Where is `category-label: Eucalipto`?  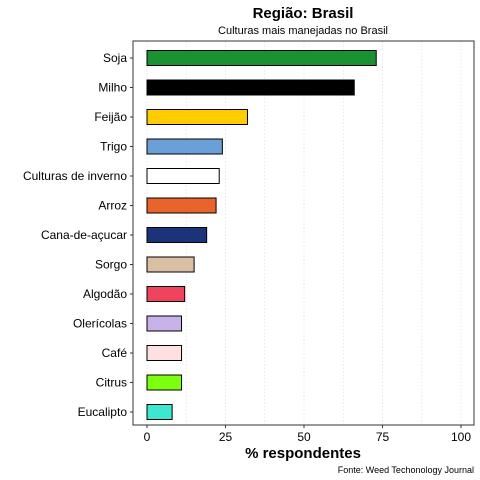 category-label: Eucalipto is located at coordinates (103, 412).